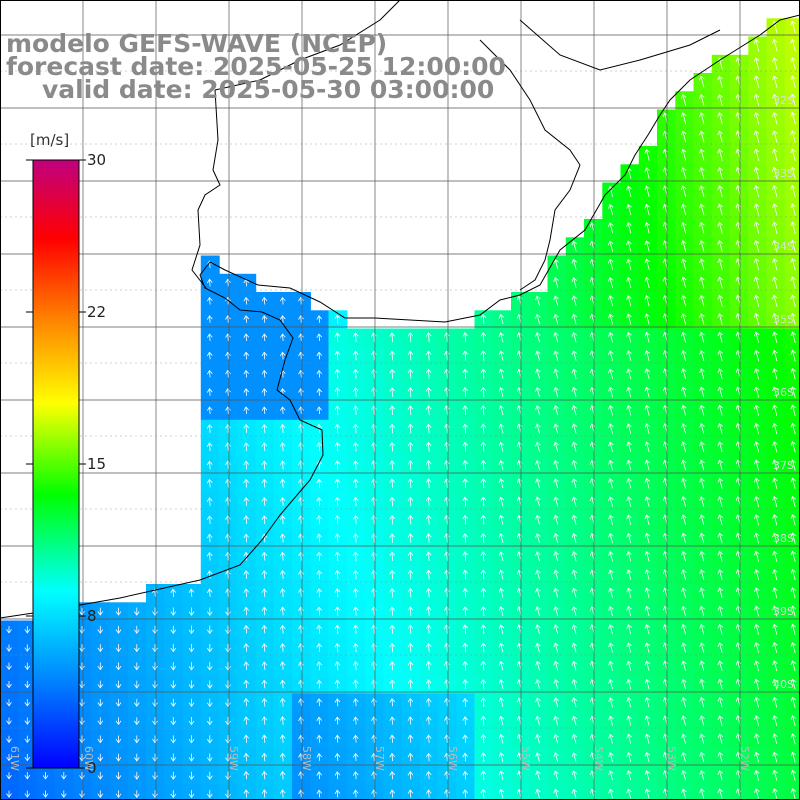  What do you see at coordinates (744, 758) in the screenshot?
I see `lon-label: 52W` at bounding box center [744, 758].